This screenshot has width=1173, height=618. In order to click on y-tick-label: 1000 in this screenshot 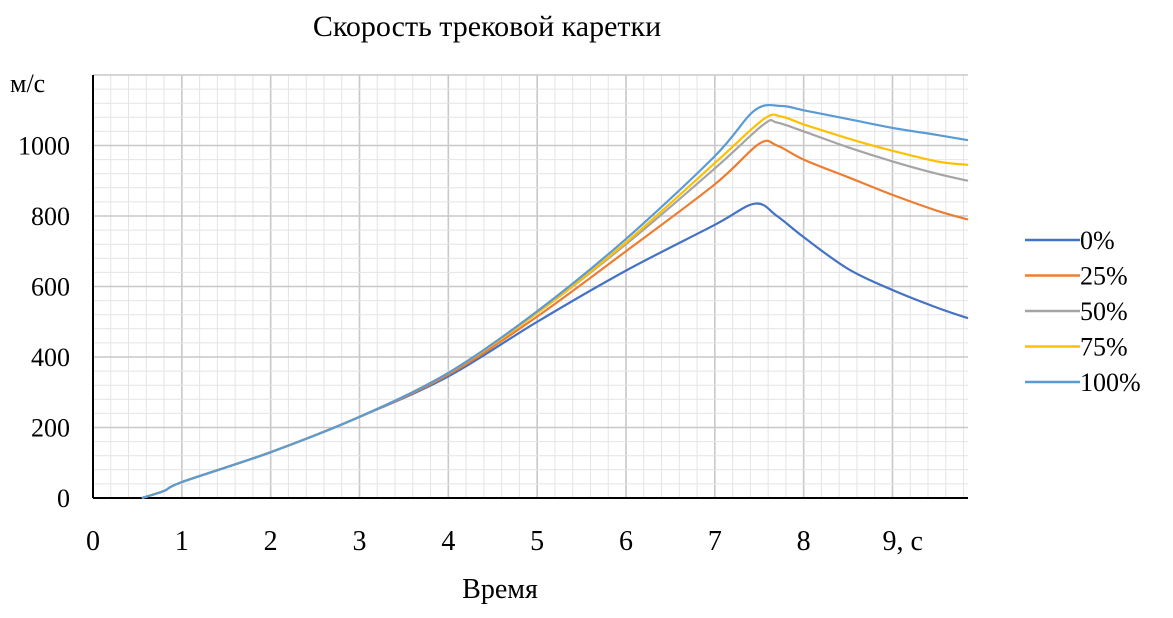, I will do `click(44, 146)`.